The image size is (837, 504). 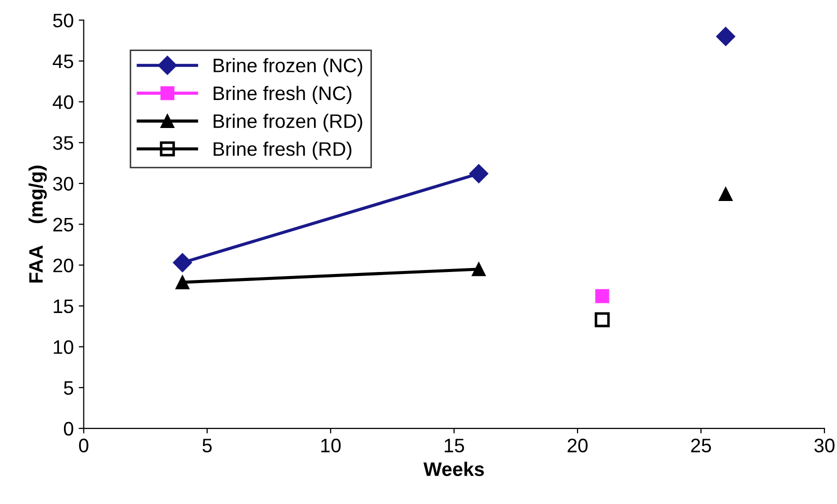 I want to click on x-tick-label: 0, so click(x=83, y=445).